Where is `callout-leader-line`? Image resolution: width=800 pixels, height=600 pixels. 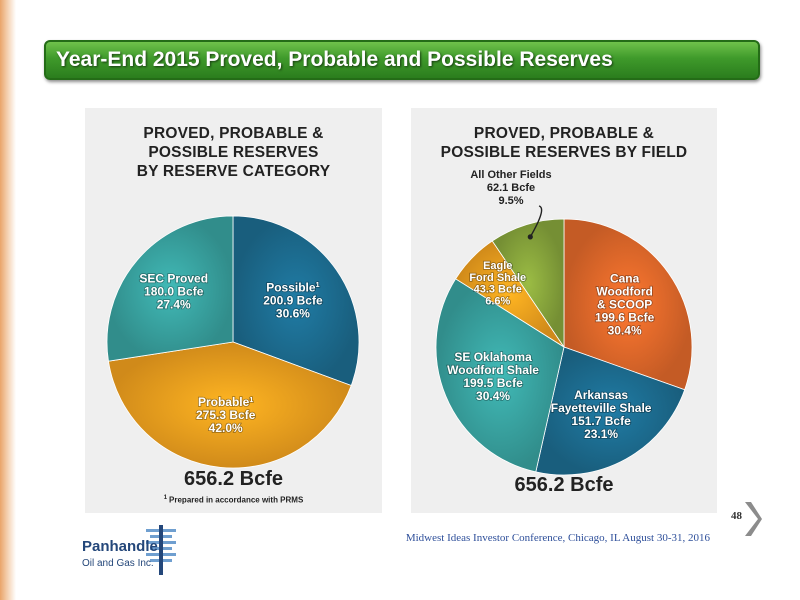
callout-leader-line is located at coordinates (536, 221).